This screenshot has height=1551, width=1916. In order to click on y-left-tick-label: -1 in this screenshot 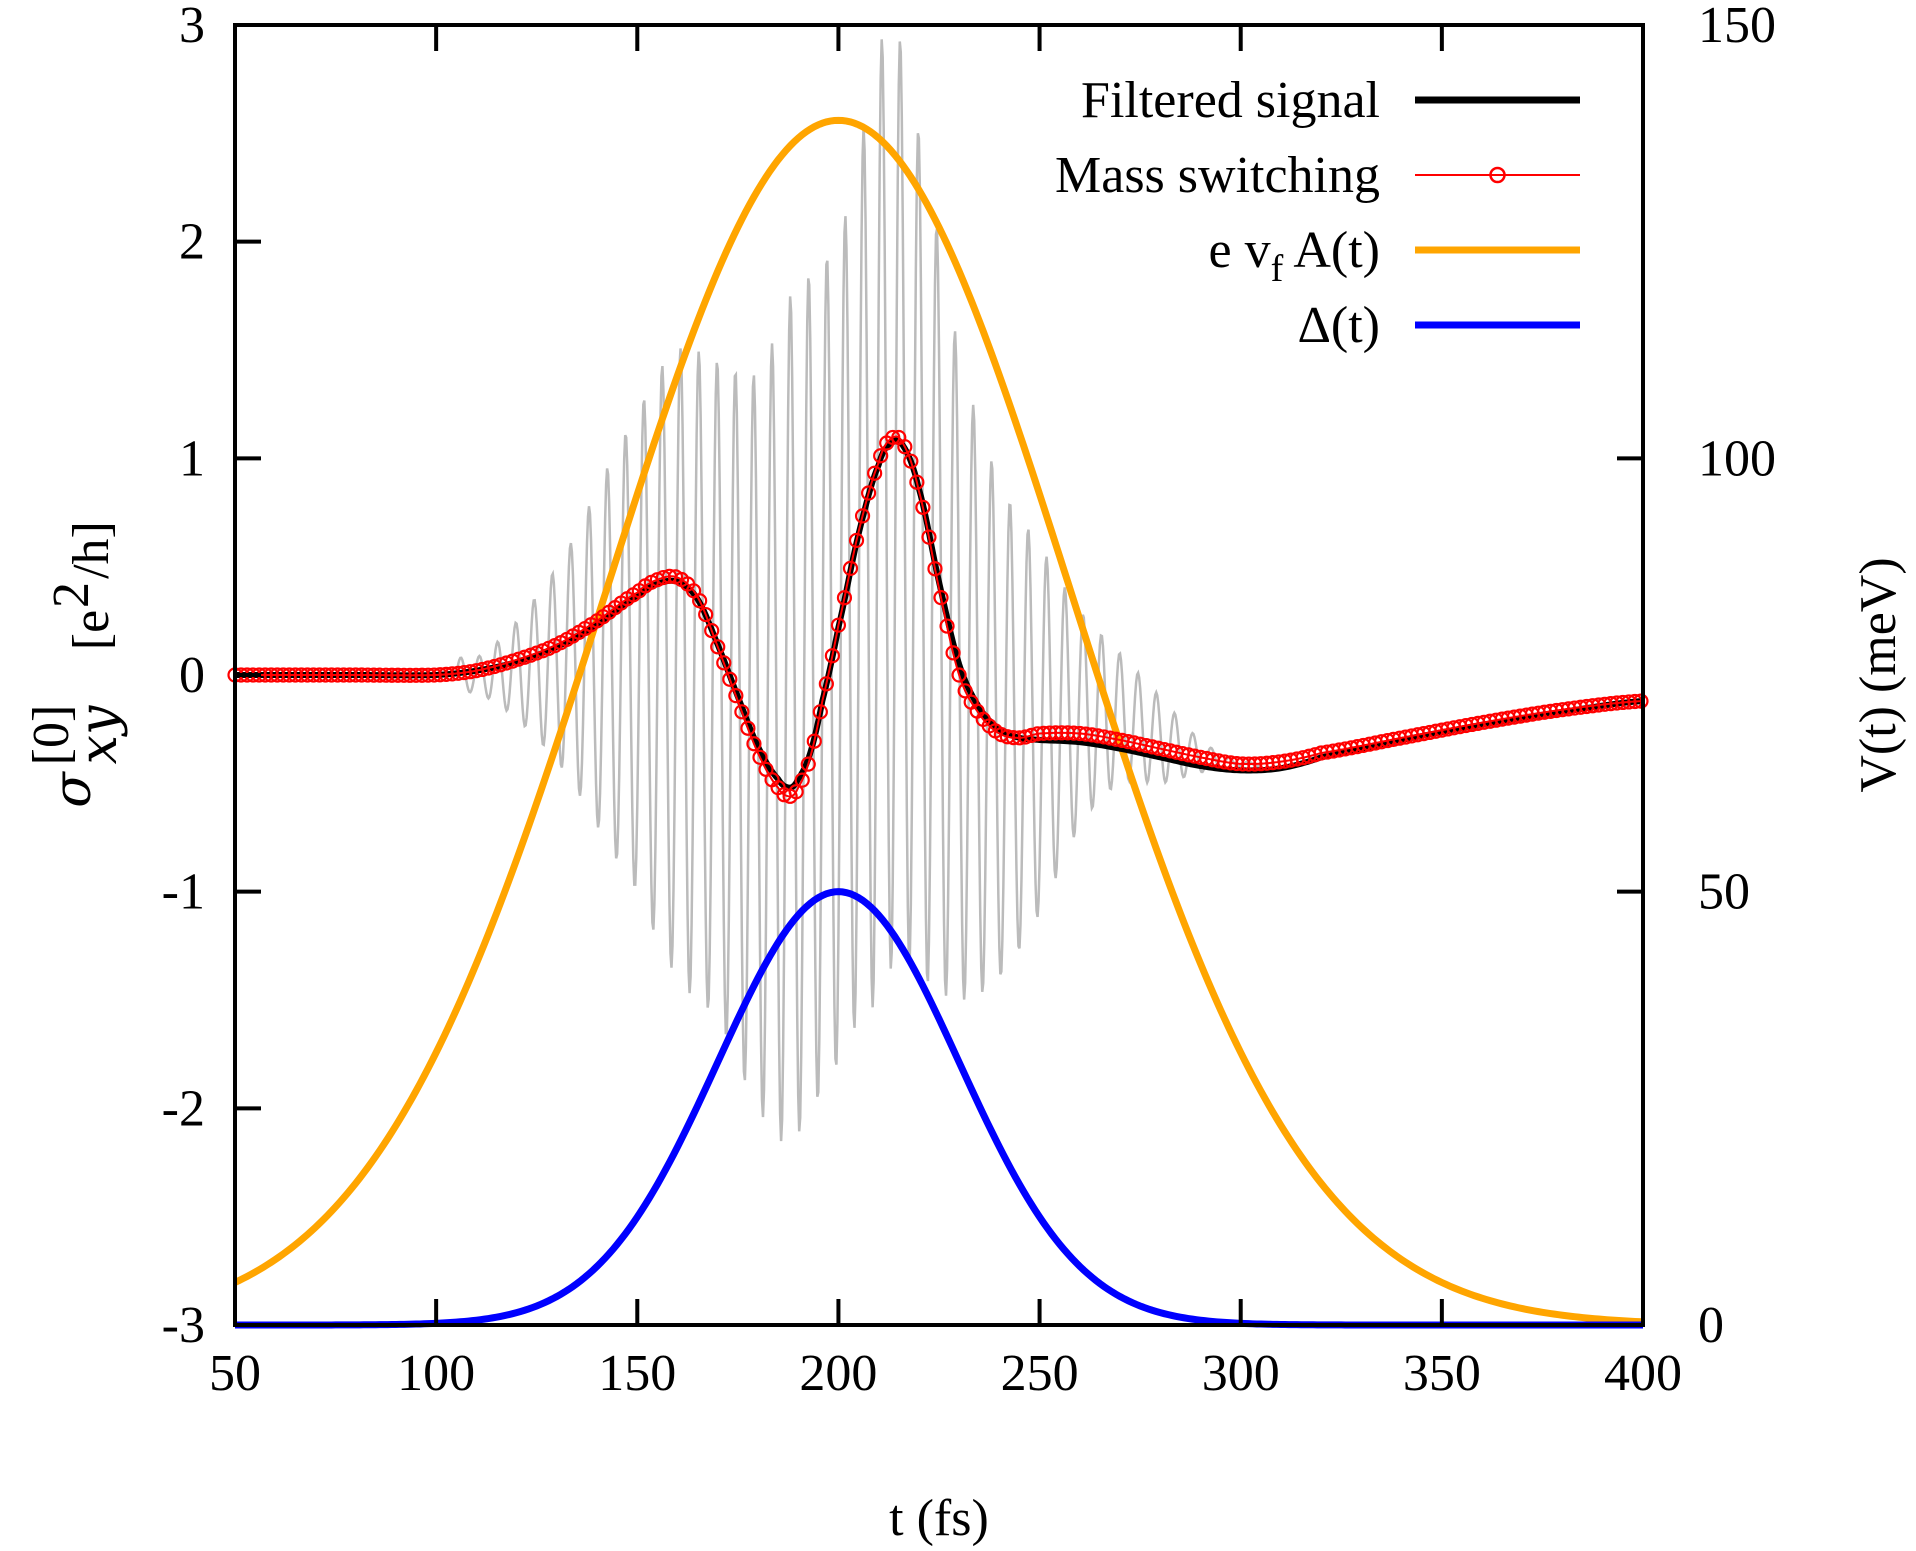, I will do `click(183, 892)`.